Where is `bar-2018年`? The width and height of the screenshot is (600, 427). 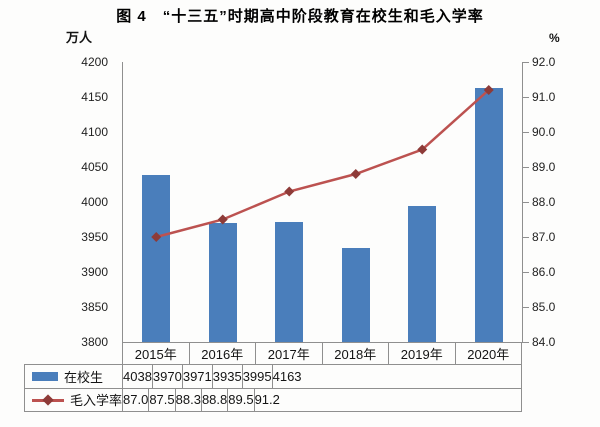
bar-2018年 is located at coordinates (355, 294).